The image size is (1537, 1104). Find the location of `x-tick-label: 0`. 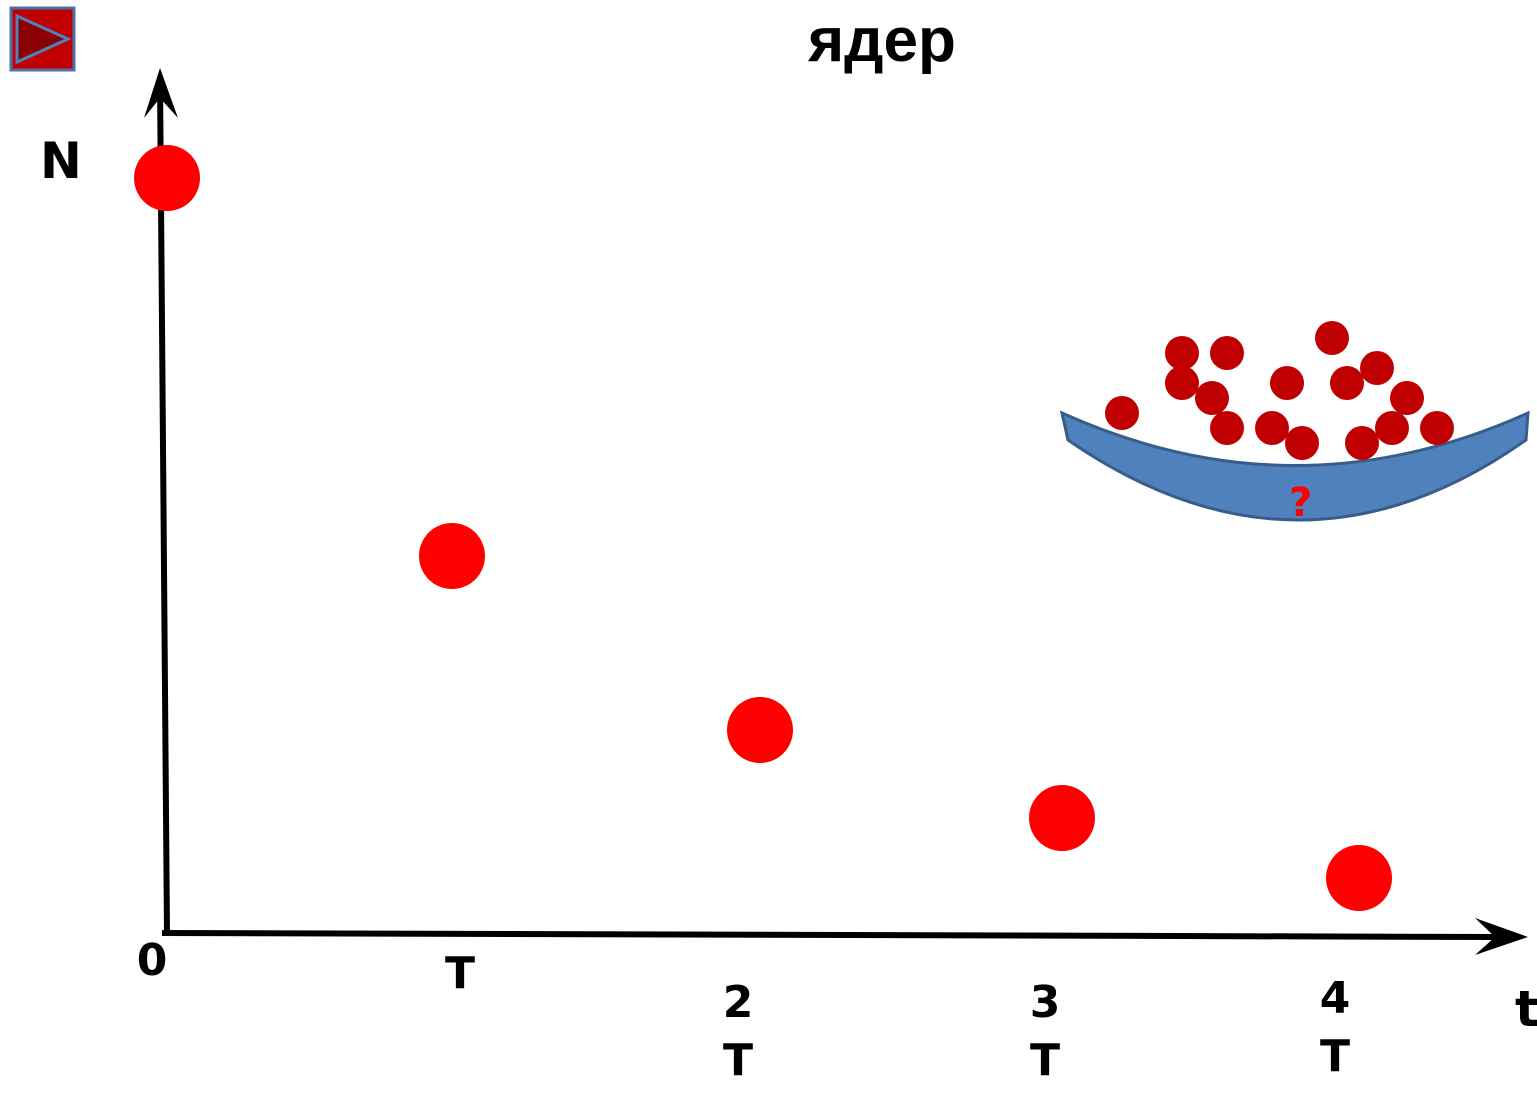

x-tick-label: 0 is located at coordinates (152, 960).